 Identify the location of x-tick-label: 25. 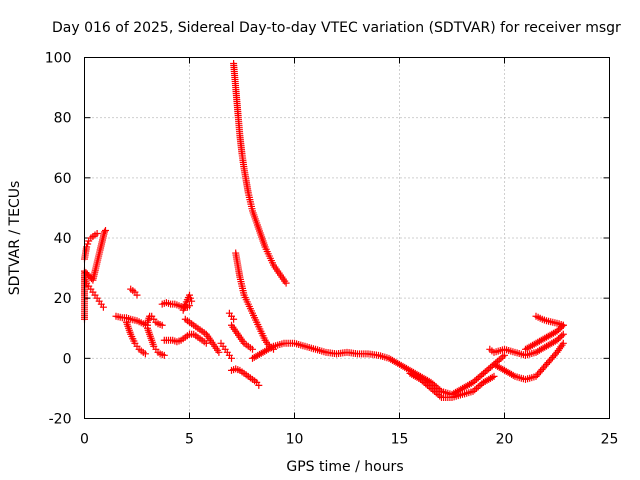
(610, 440).